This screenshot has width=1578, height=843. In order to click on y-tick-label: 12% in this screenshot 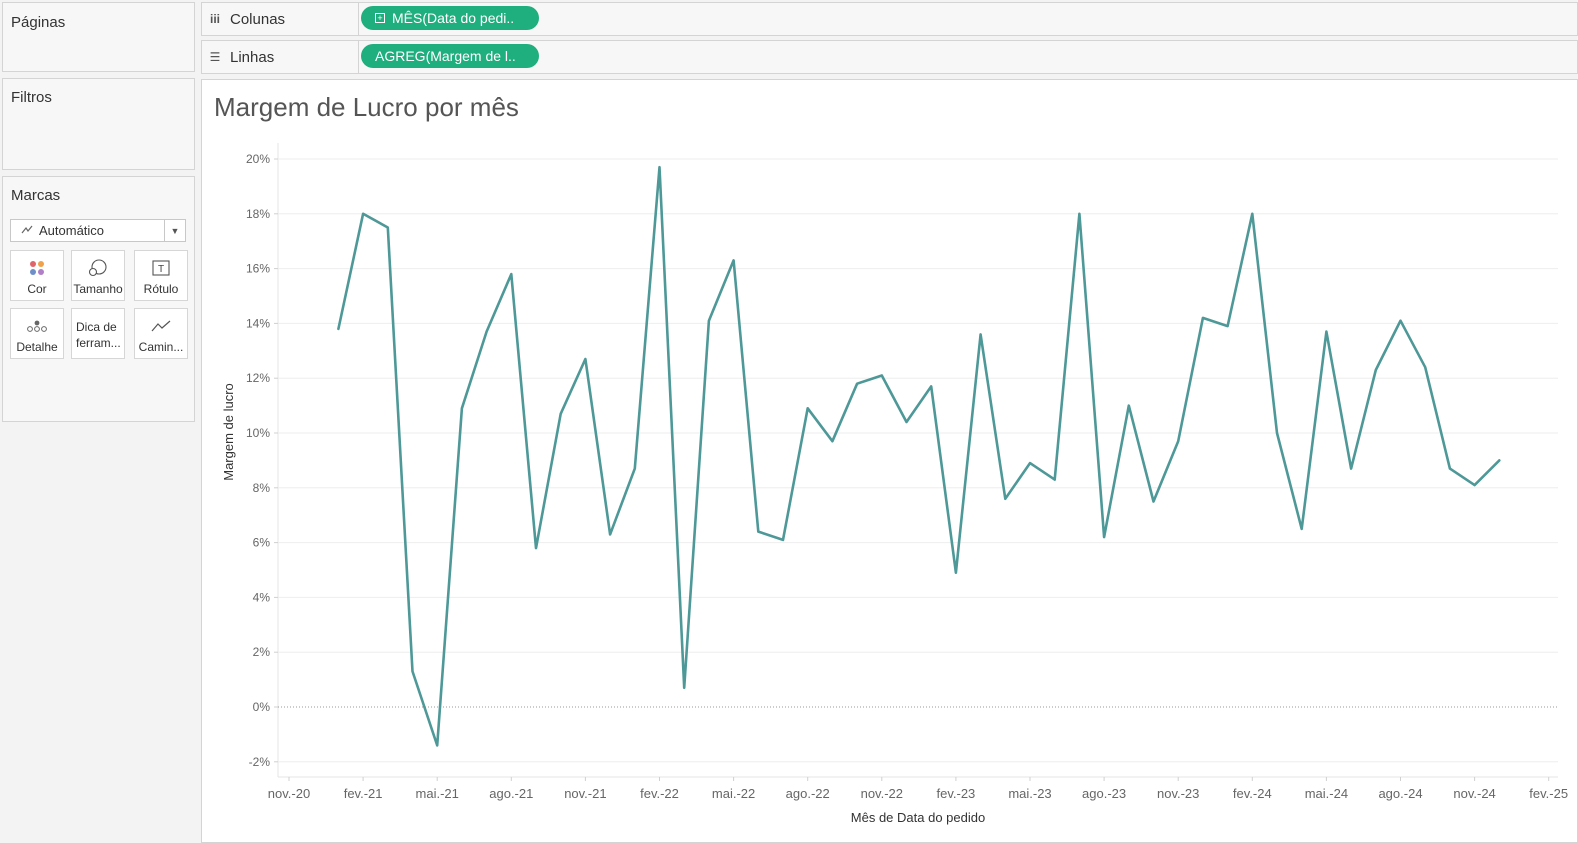, I will do `click(258, 378)`.